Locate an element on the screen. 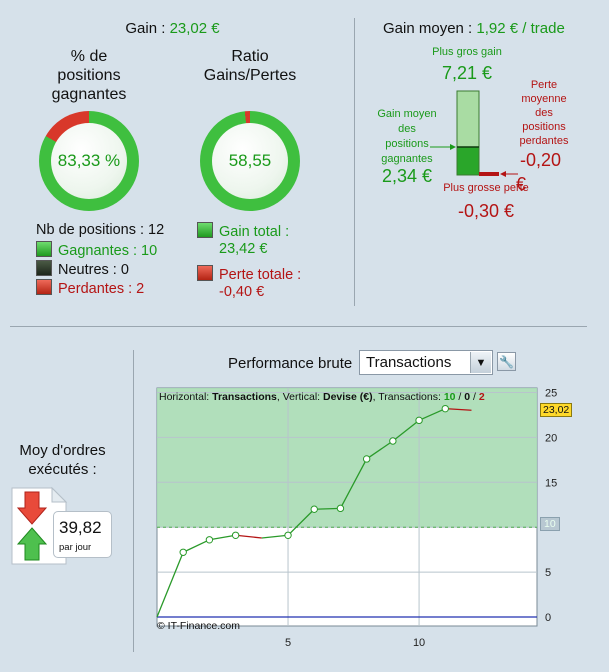 The height and width of the screenshot is (672, 609). performance-select-value: Transactions is located at coordinates (409, 362).